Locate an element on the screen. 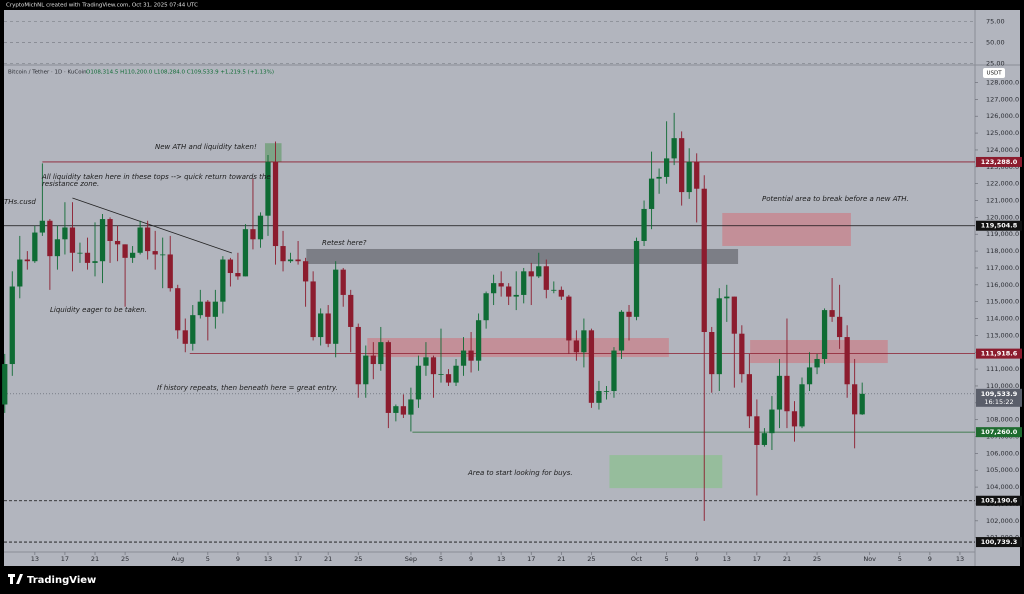  annotation: Retest here? is located at coordinates (344, 243).